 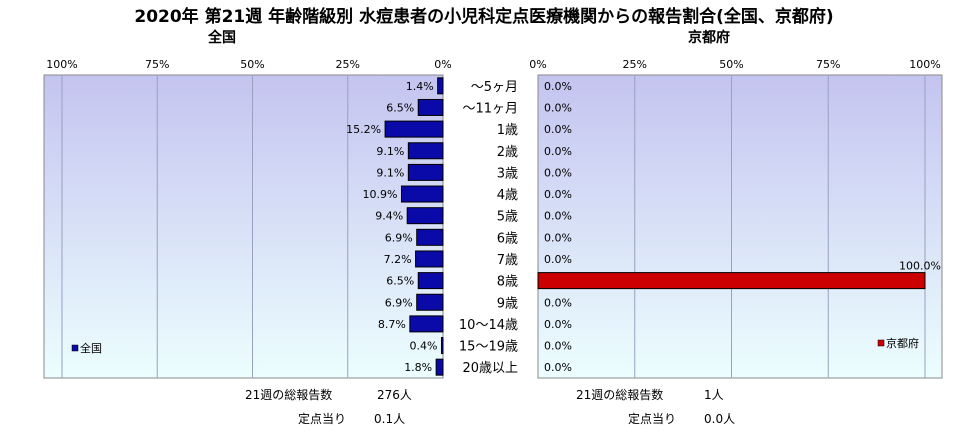 I want to click on category-label: 2歳, so click(x=507, y=152).